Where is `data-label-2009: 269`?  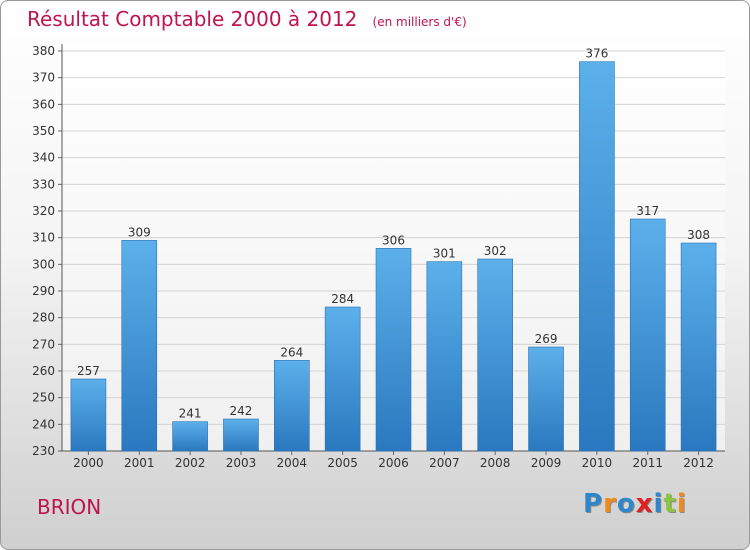
data-label-2009: 269 is located at coordinates (546, 339).